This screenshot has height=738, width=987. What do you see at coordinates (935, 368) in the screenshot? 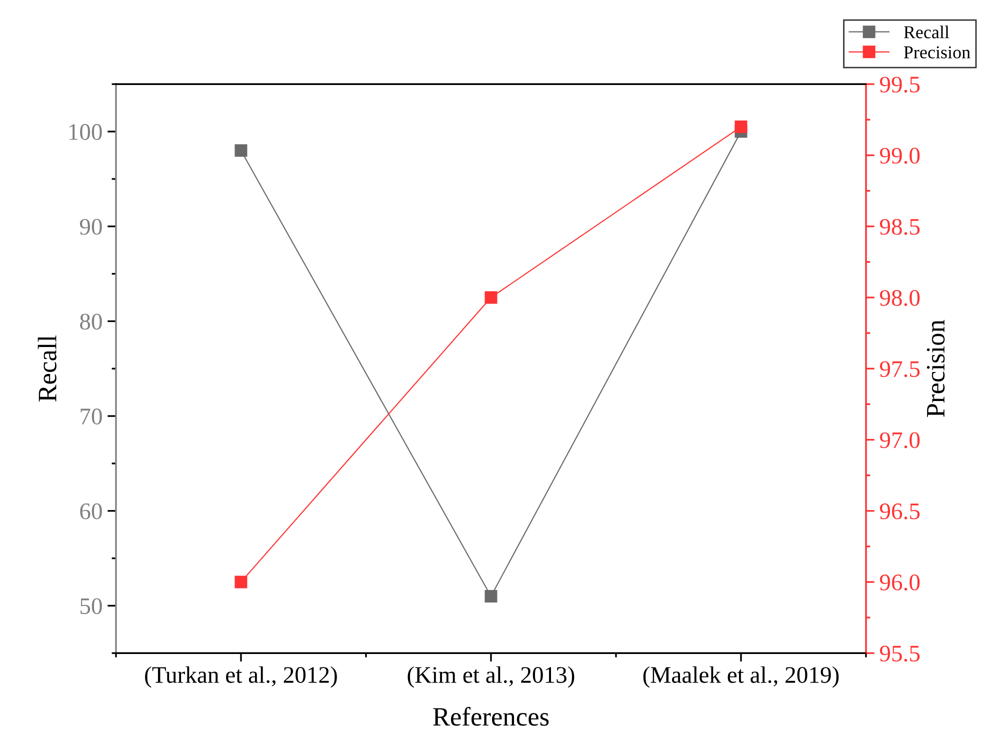
I see `y2-axis-title: Precision` at bounding box center [935, 368].